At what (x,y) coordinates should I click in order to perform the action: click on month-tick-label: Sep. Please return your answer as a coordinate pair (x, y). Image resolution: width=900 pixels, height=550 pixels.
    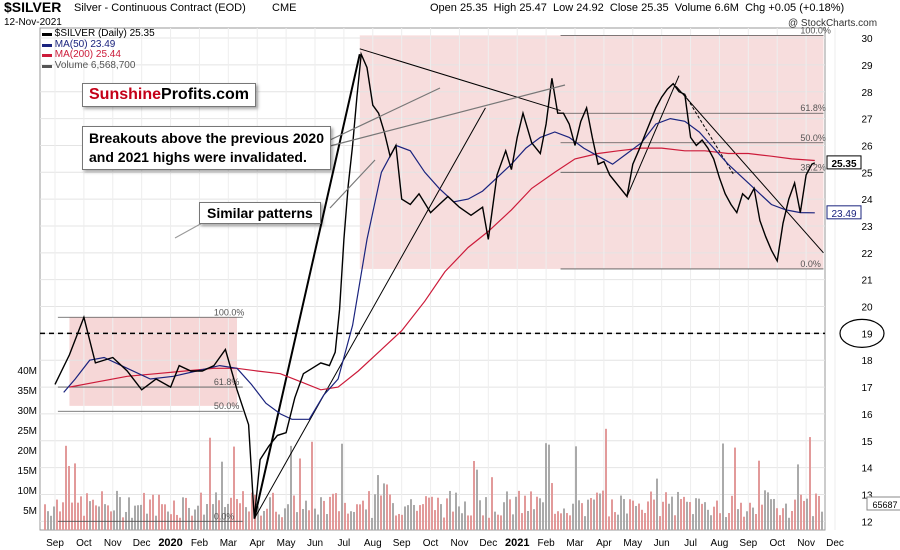
    Looking at the image, I should click on (55, 543).